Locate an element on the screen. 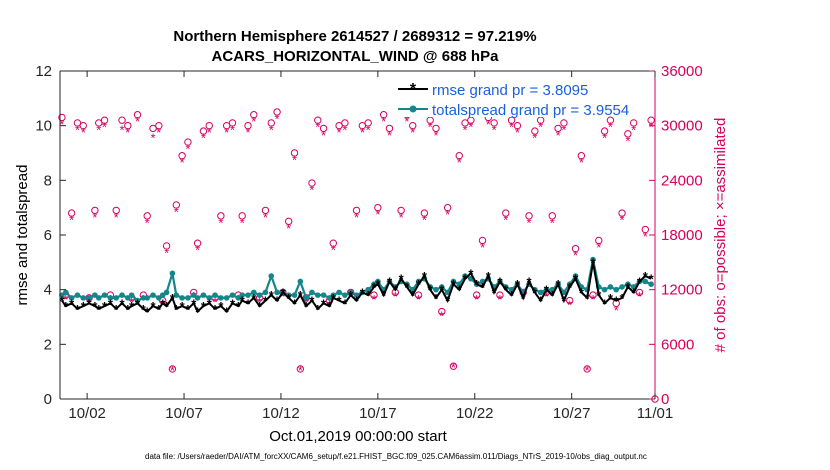 The width and height of the screenshot is (830, 470). y-tick-label: 12 is located at coordinates (43, 71).